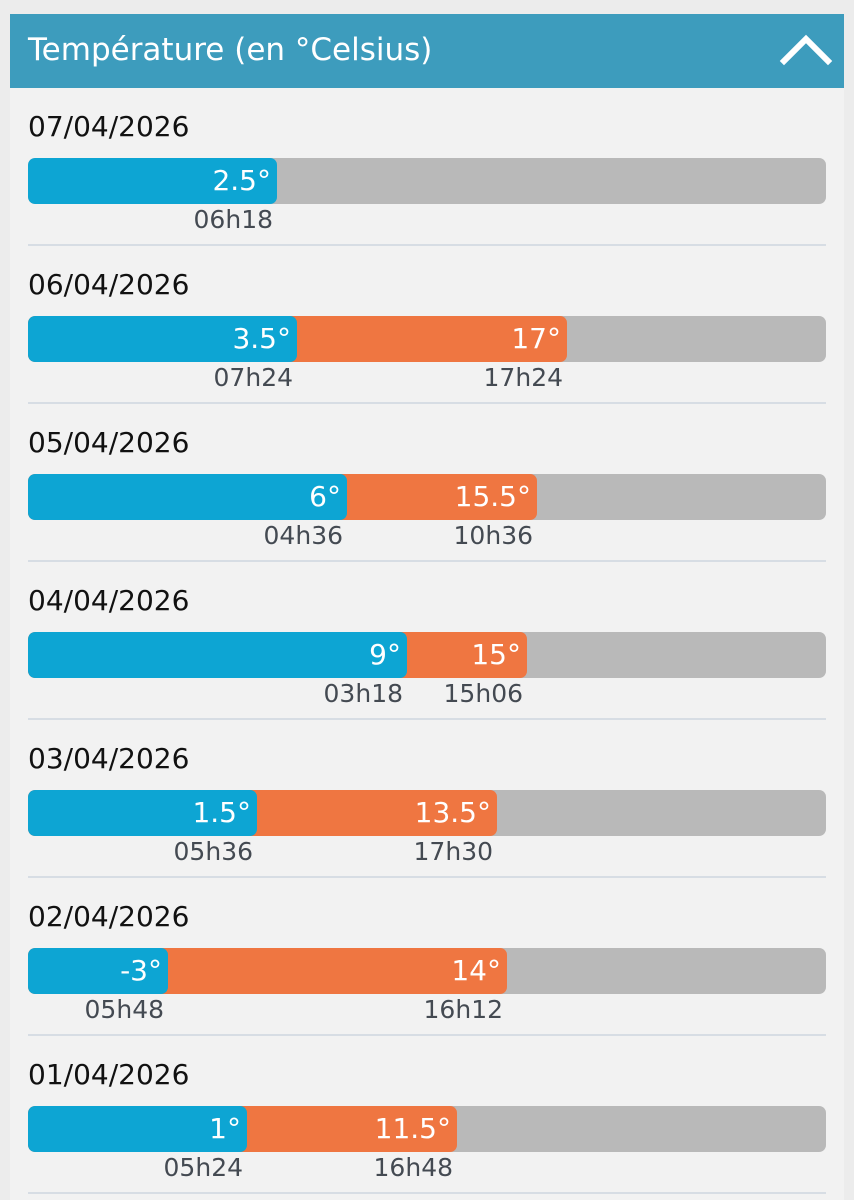 Image resolution: width=854 pixels, height=1200 pixels. Describe the element at coordinates (109, 284) in the screenshot. I see `day-date: 06/04/2026` at that location.